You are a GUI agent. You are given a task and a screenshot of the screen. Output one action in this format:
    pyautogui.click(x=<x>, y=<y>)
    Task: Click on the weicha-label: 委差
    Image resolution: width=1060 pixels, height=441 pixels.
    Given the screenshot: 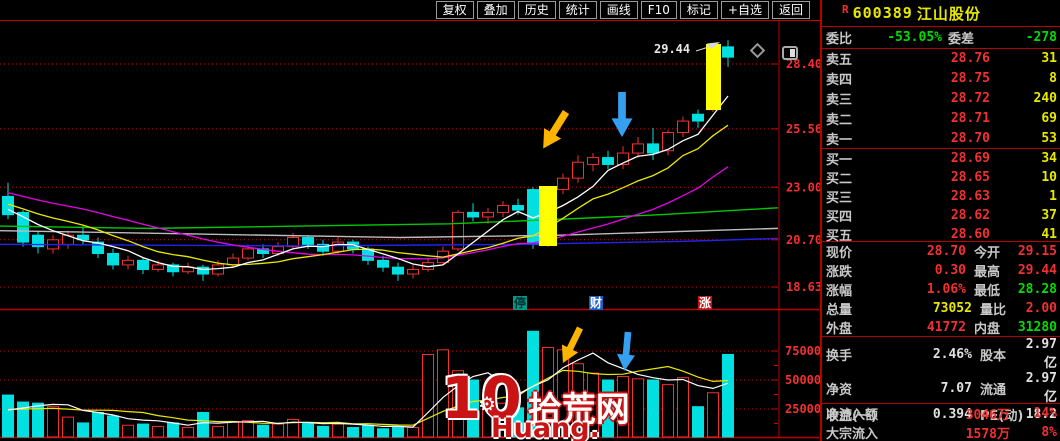 What is the action you would take?
    pyautogui.click(x=961, y=39)
    